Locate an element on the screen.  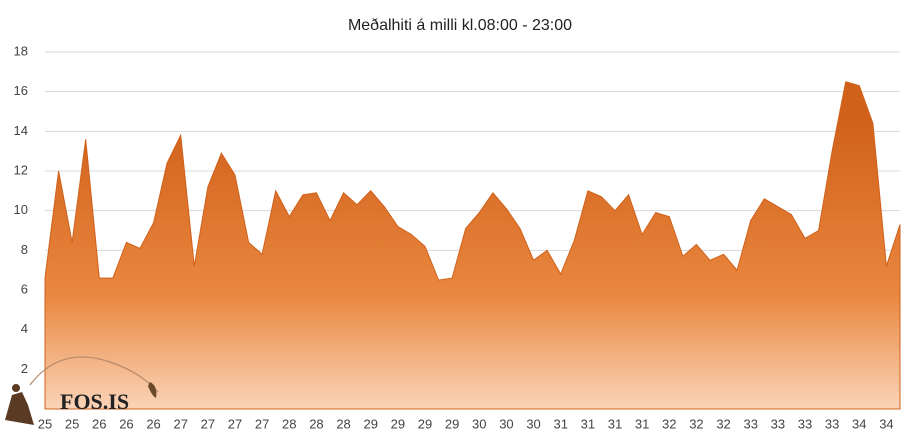
y-tick-label: 2 is located at coordinates (24, 368).